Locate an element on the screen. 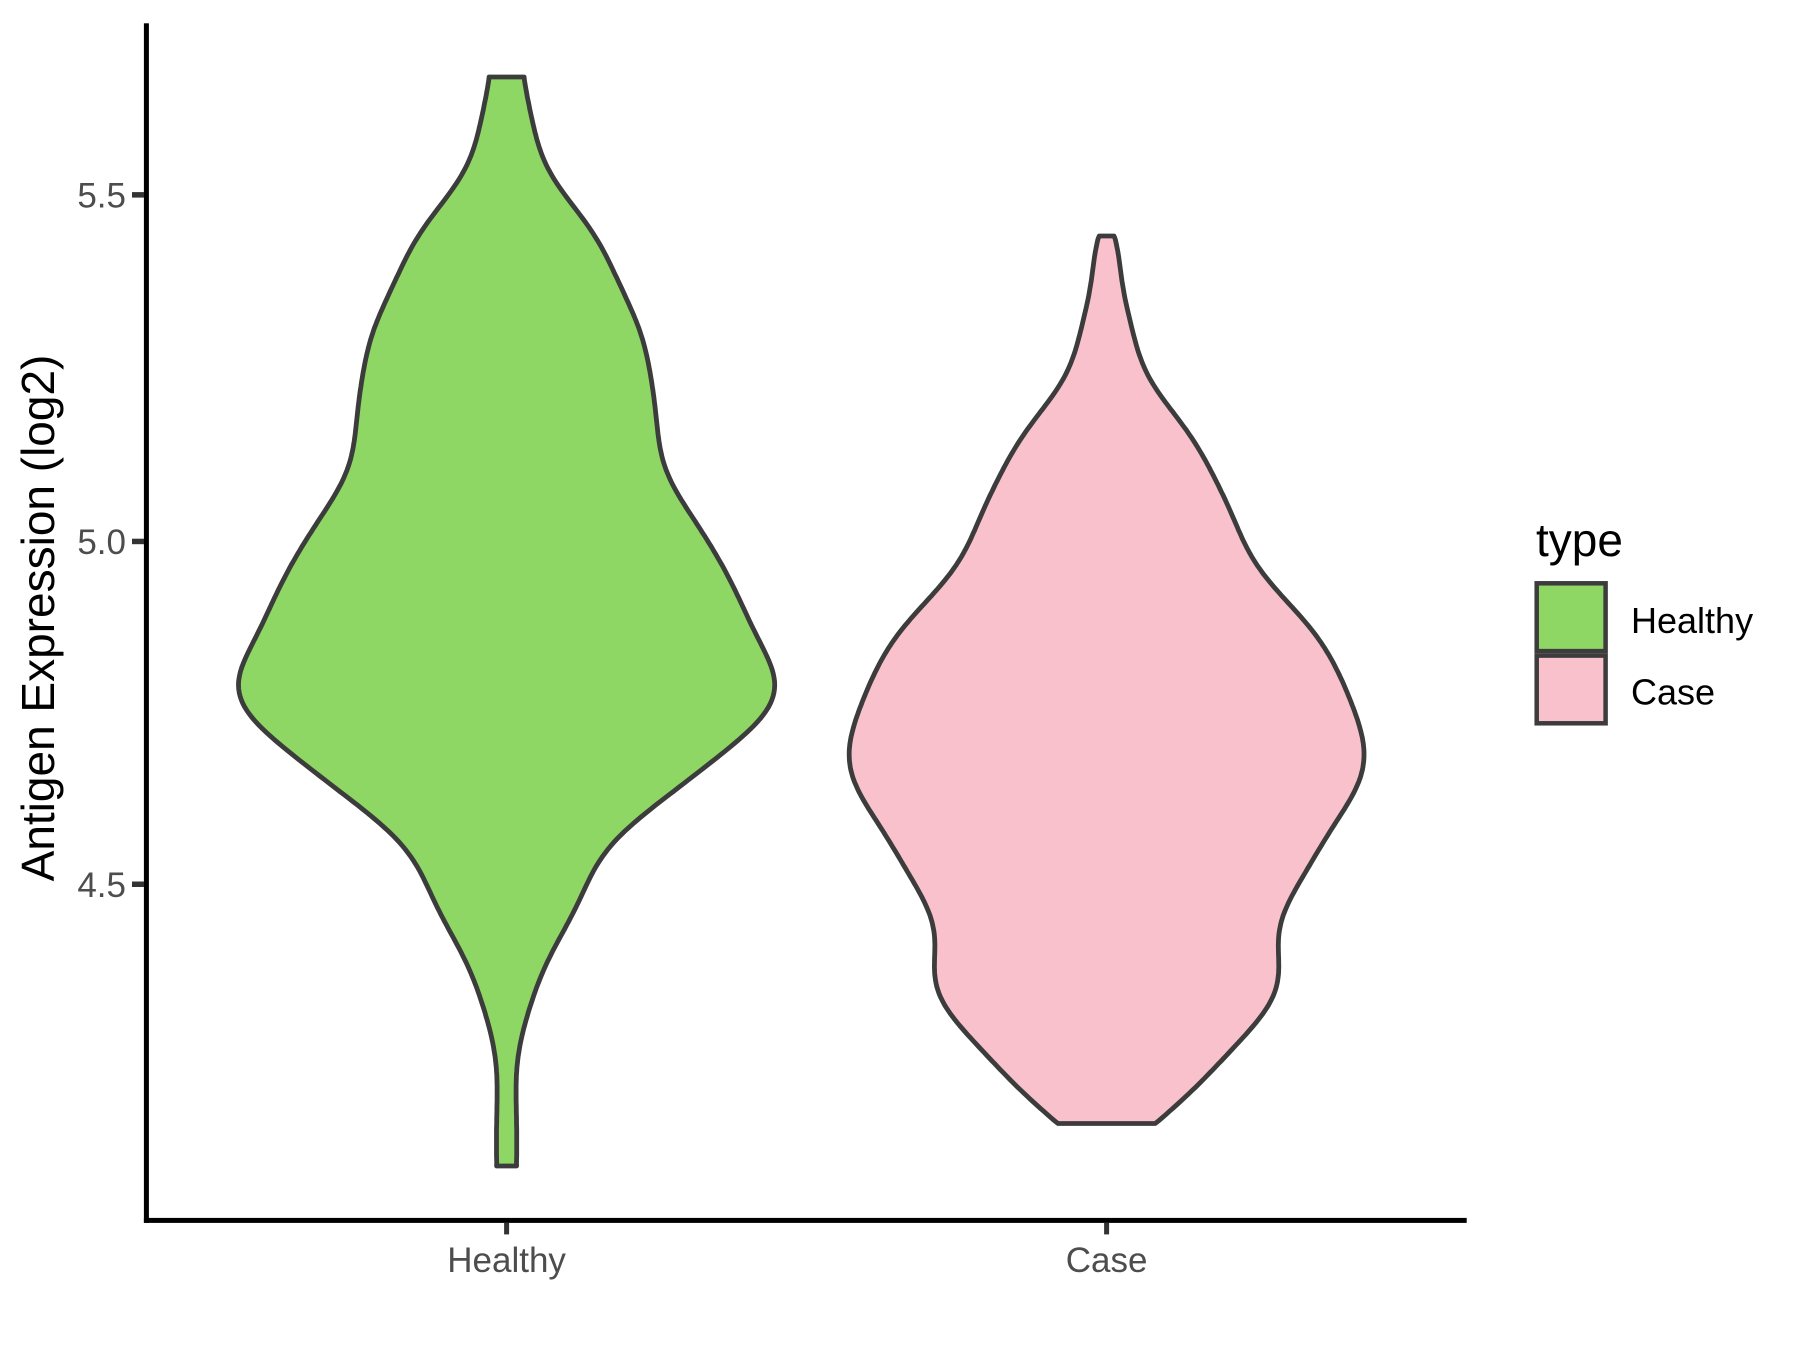  svg-text: 5.0 is located at coordinates (101, 542).